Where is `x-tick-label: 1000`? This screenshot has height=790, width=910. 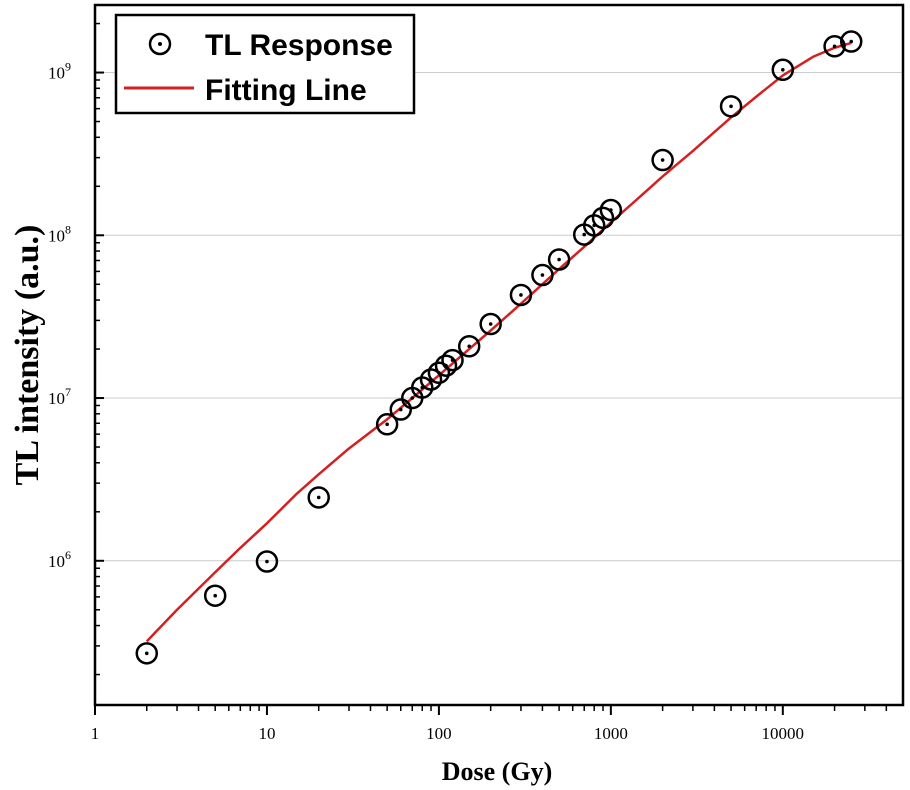
x-tick-label: 1000 is located at coordinates (611, 733).